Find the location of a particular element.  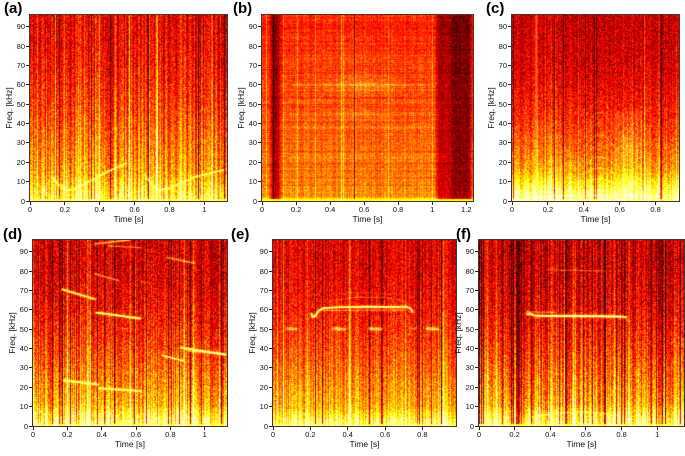

y-tick-label: 70 is located at coordinates (469, 290).